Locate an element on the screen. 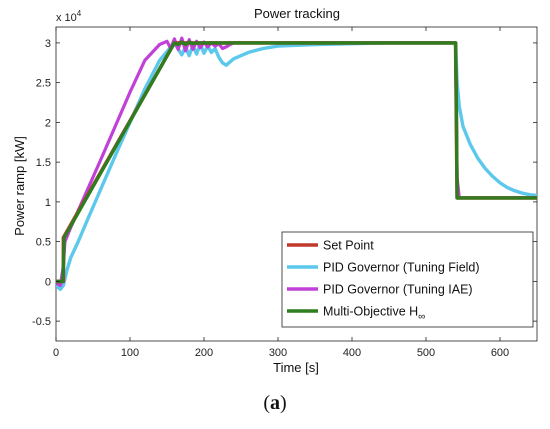 Image resolution: width=550 pixels, height=429 pixels. x-tick-label: 400 is located at coordinates (352, 353).